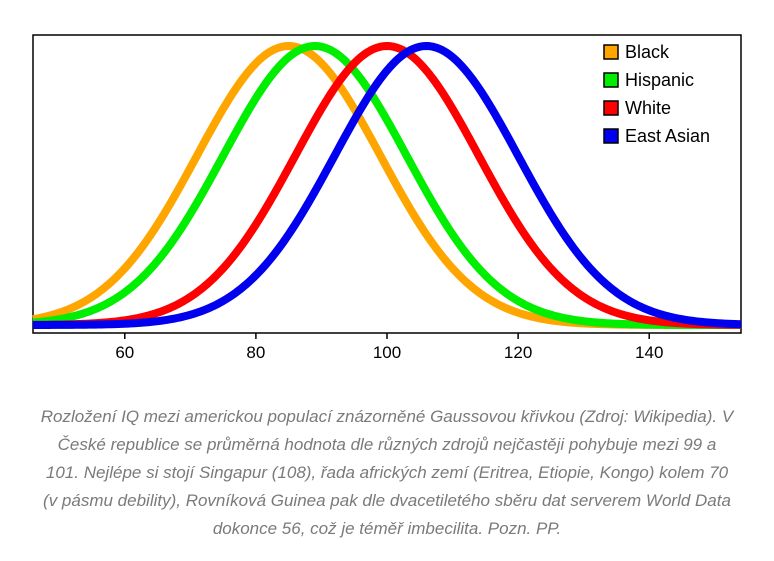 The image size is (774, 561). Describe the element at coordinates (611, 108) in the screenshot. I see `legend-swatch-white` at that location.